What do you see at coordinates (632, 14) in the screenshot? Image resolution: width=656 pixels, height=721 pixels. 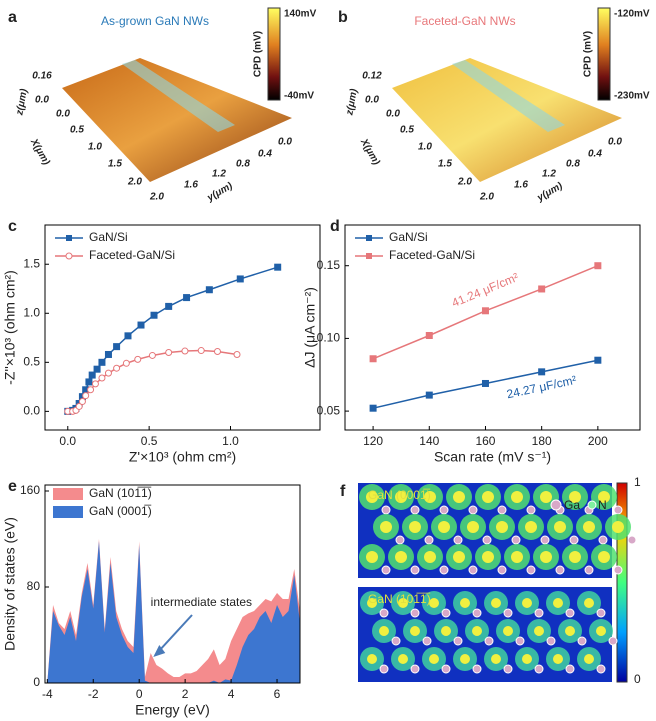 I see `colorbar-max: -120mV` at bounding box center [632, 14].